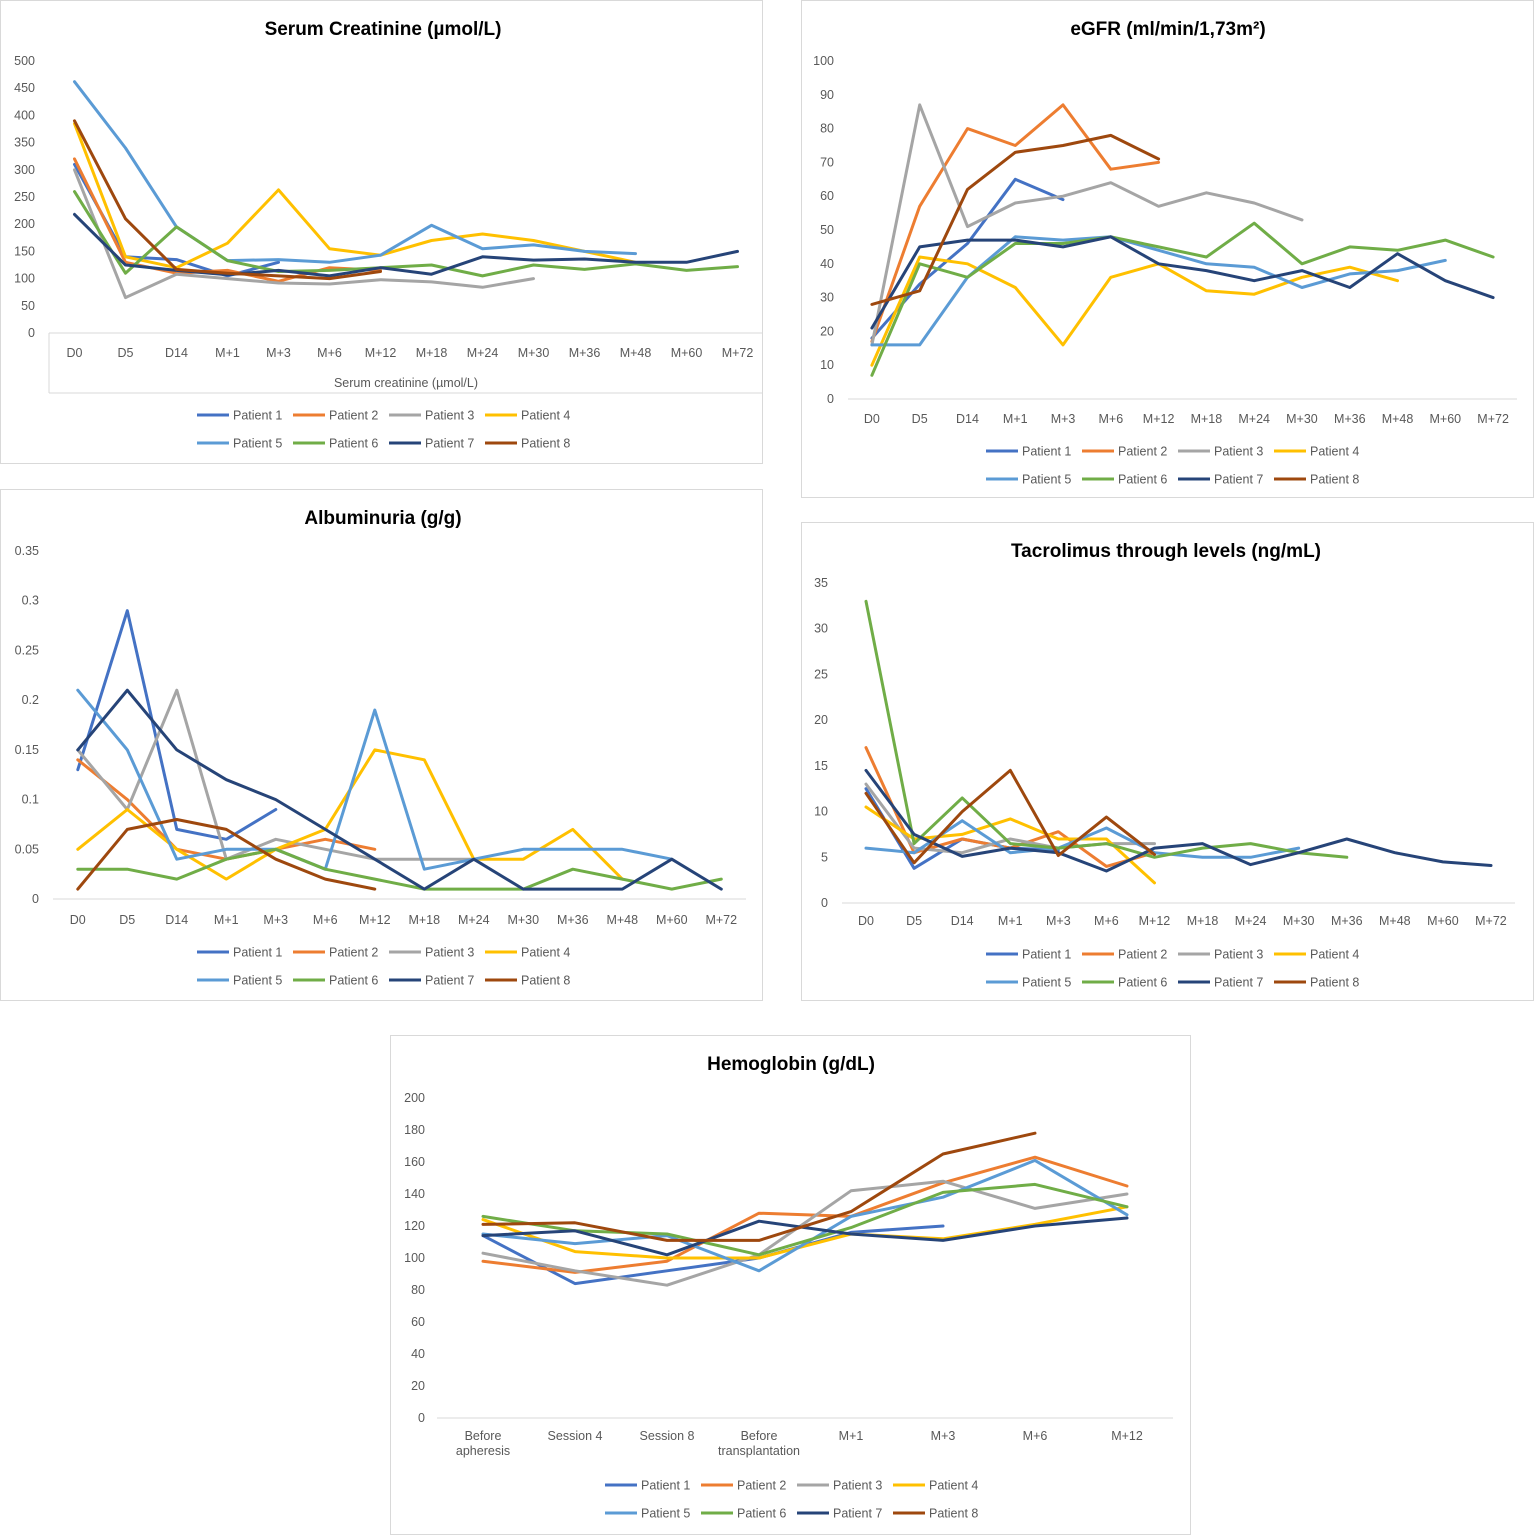 Image resolution: width=1534 pixels, height=1536 pixels. What do you see at coordinates (827, 162) in the screenshot?
I see `y-tick-label: 70` at bounding box center [827, 162].